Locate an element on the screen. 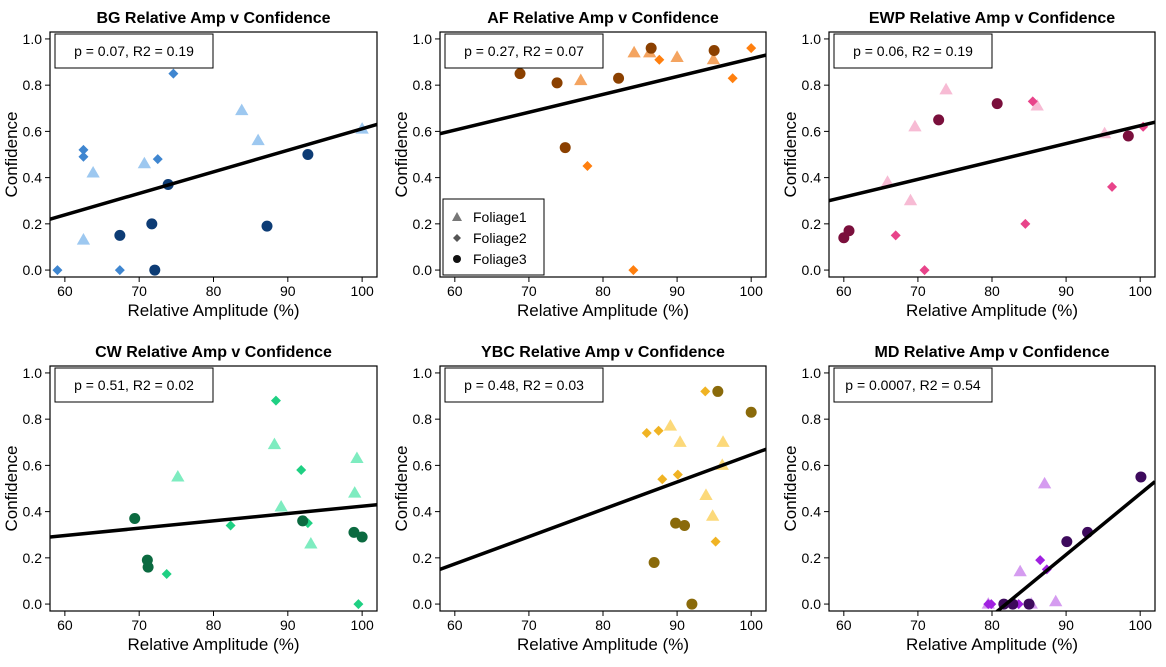 The image size is (1166, 667). chart-title: AF Relative Amp v Confidence is located at coordinates (603, 18).